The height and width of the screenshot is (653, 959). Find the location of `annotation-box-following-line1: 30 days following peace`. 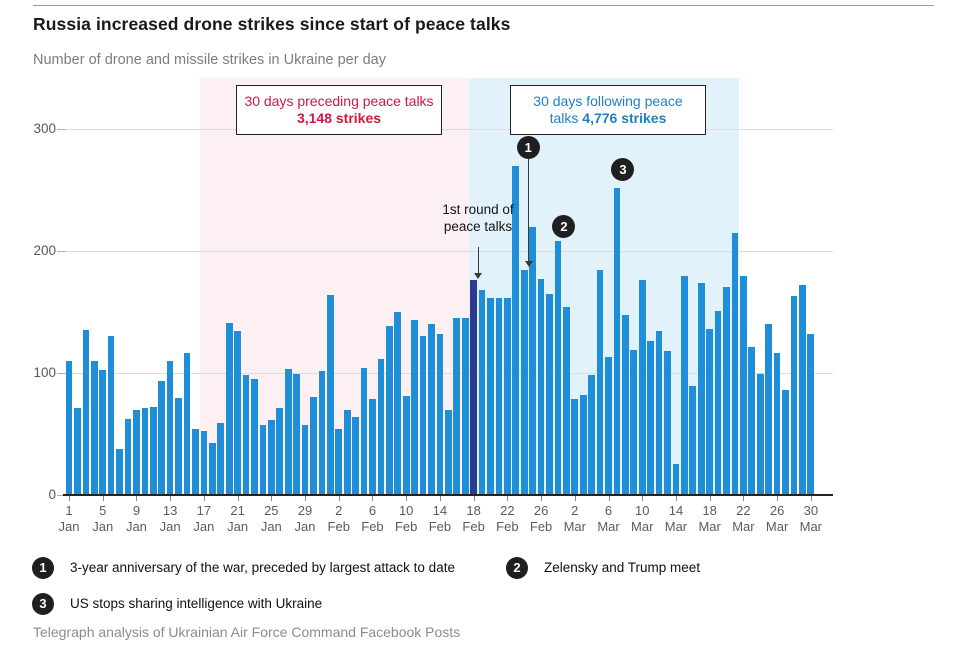

annotation-box-following-line1: 30 days following peace is located at coordinates (608, 101).